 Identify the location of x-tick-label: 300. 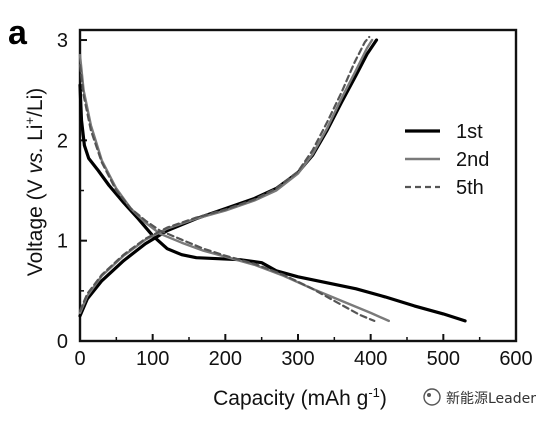
(297, 359).